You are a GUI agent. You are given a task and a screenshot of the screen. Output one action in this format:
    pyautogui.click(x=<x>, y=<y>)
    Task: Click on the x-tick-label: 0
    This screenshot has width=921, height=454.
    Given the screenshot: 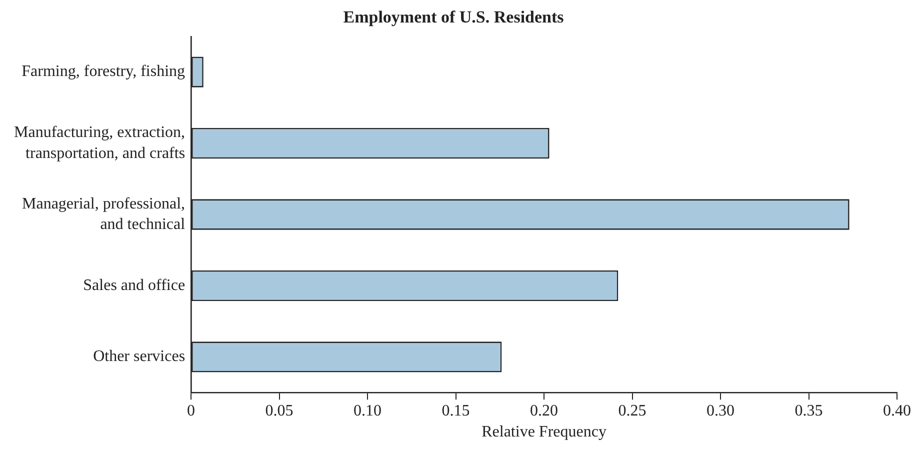 What is the action you would take?
    pyautogui.click(x=191, y=411)
    